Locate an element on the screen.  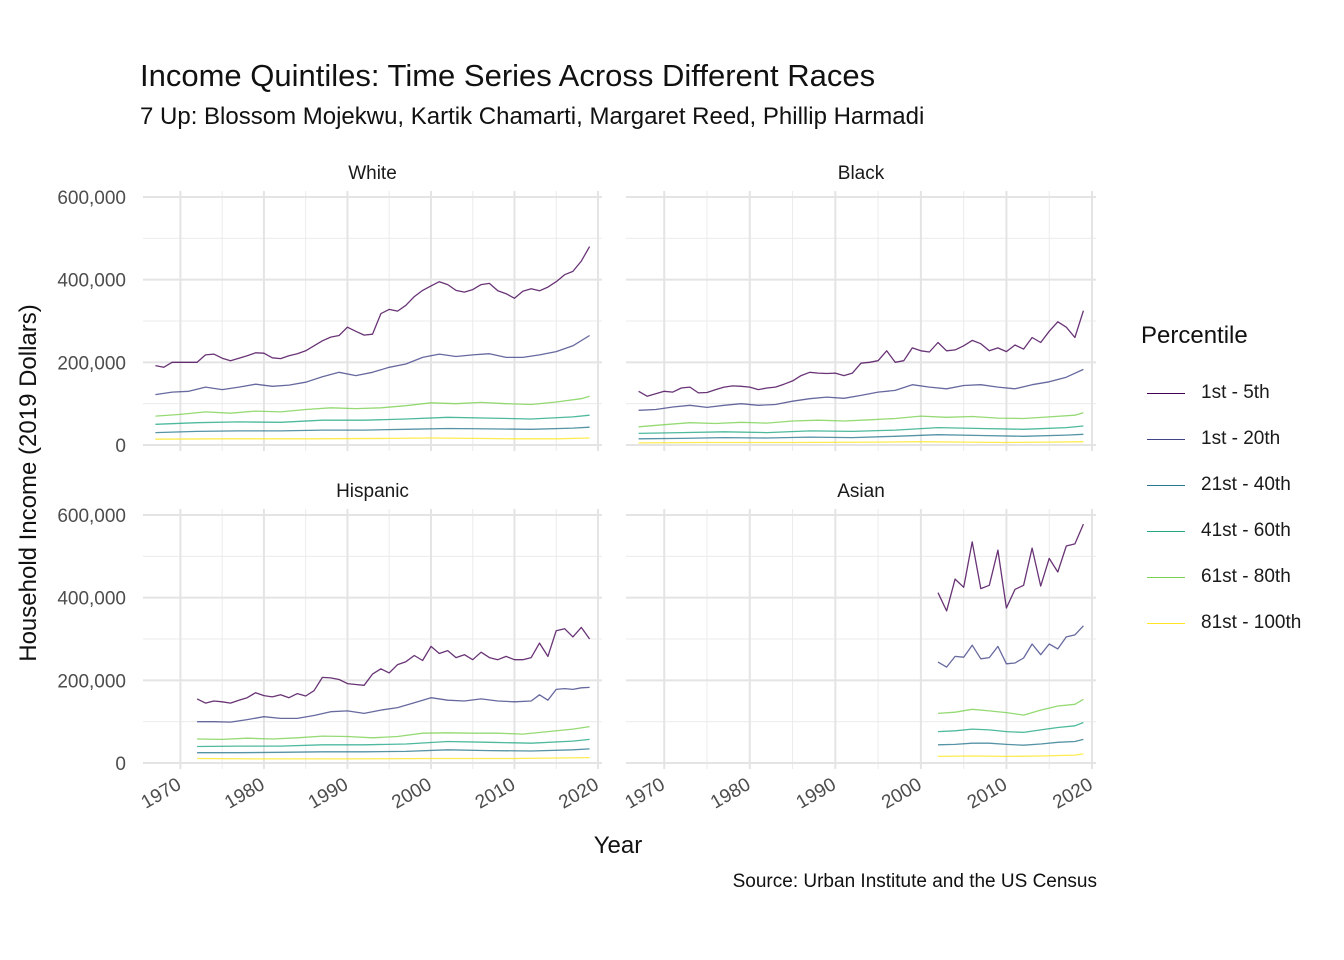
facet-strip-label: Asian is located at coordinates (861, 491).